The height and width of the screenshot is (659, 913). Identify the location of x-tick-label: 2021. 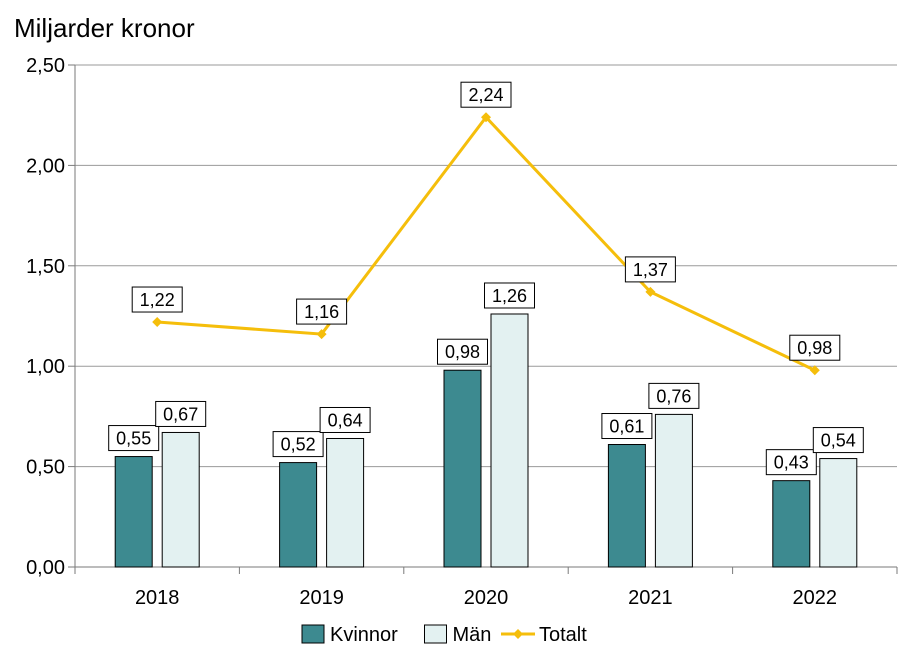
(650, 598).